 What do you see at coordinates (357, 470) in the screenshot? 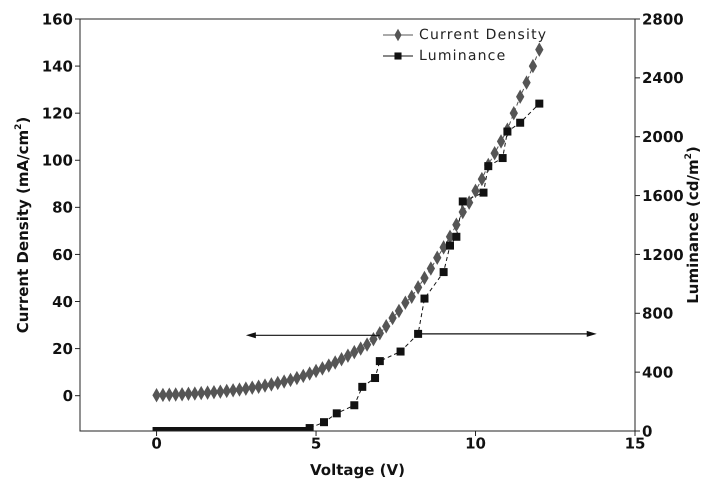
I see `x-axis-title: Voltage (V)` at bounding box center [357, 470].